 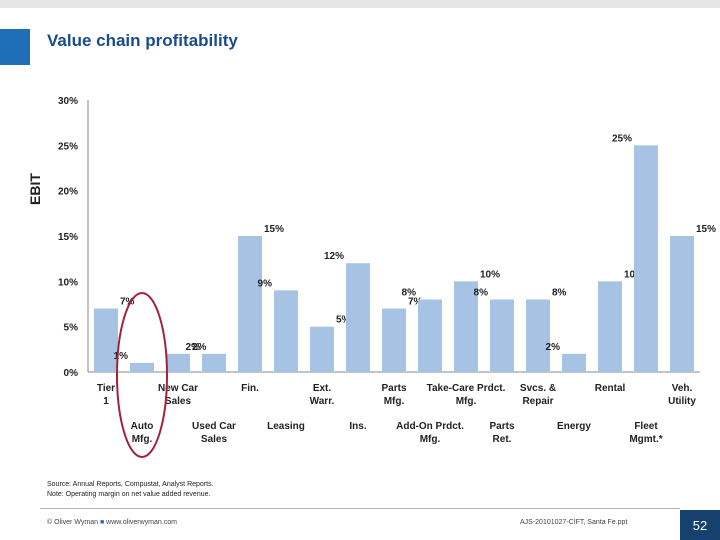 I want to click on title-accent-bar, so click(x=15, y=47).